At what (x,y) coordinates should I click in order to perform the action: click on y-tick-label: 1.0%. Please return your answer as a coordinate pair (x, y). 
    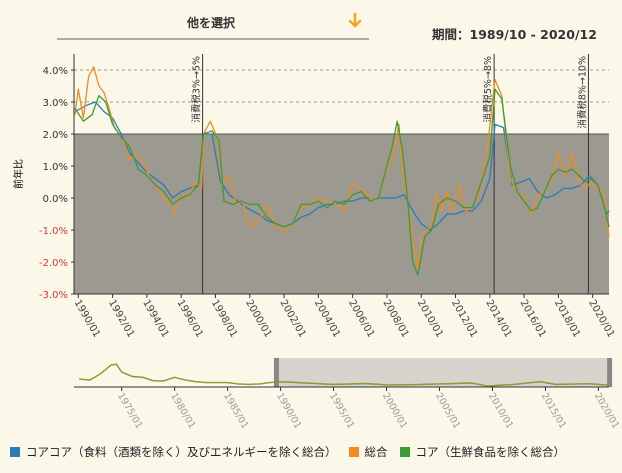
    Looking at the image, I should click on (55, 167).